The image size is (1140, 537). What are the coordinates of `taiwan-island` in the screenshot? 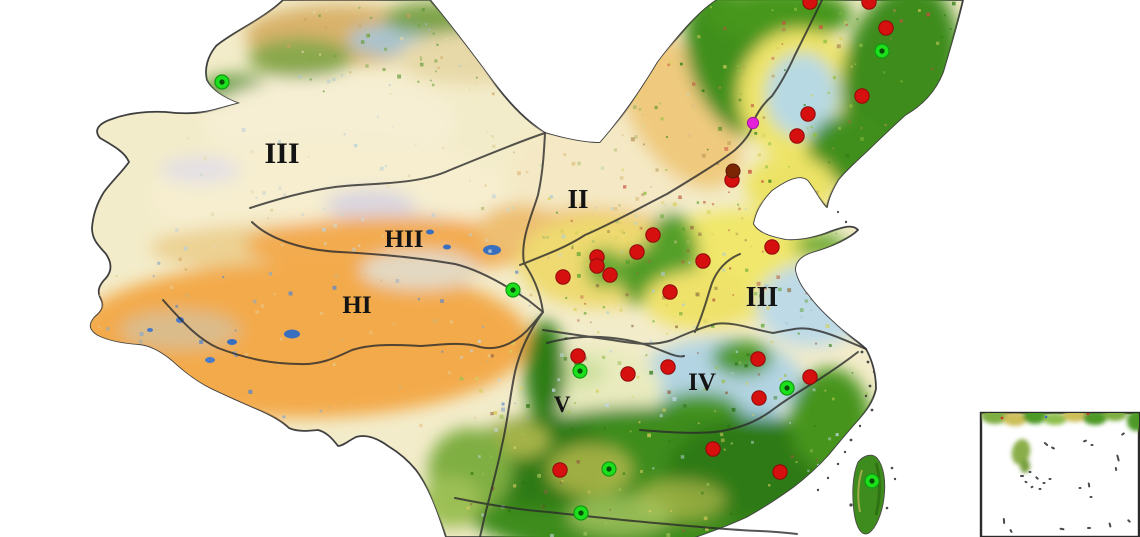 It's located at (869, 494).